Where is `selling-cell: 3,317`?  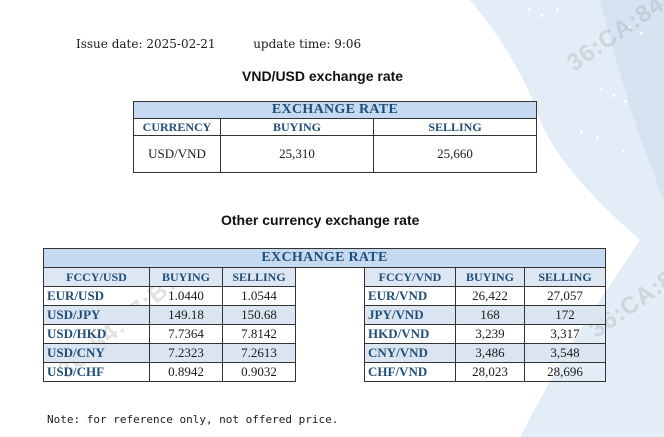
selling-cell: 3,317 is located at coordinates (565, 334).